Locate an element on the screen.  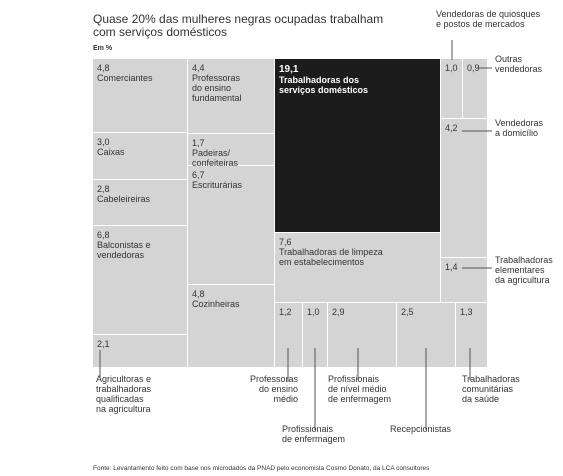
cell-label-cozinheiras: Cozinheiras is located at coordinates (216, 304).